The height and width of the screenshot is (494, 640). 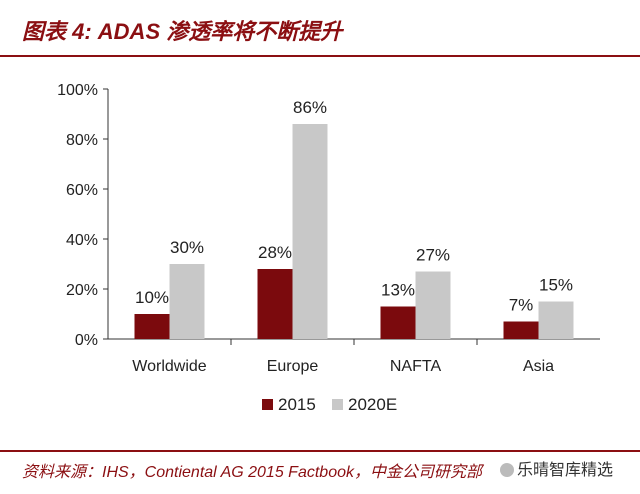 What do you see at coordinates (82, 190) in the screenshot?
I see `y-tick-label: 60%` at bounding box center [82, 190].